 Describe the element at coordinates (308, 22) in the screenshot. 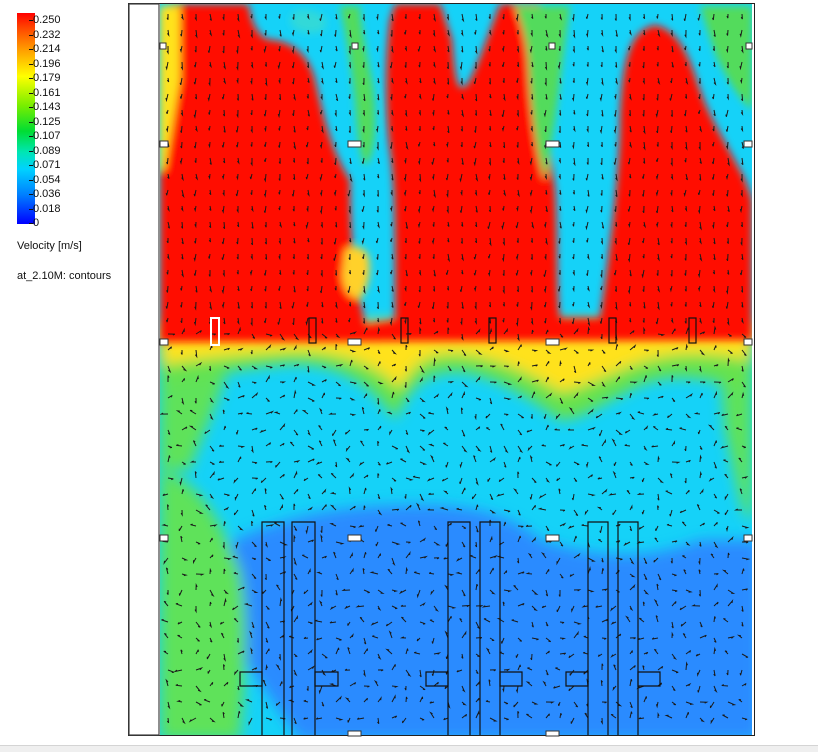

I see `field-top-cyan-spot` at that location.